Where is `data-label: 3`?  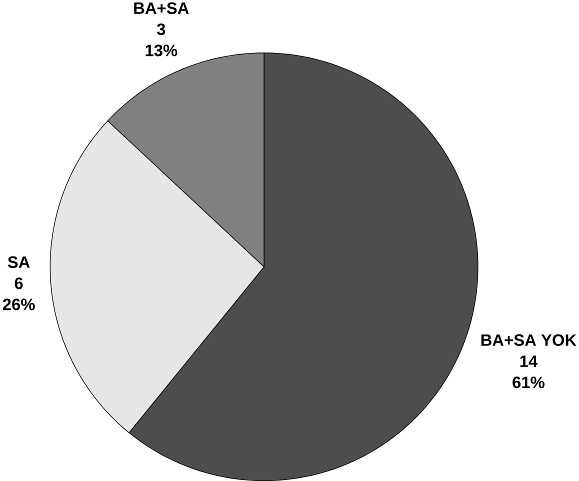
data-label: 3 is located at coordinates (161, 29).